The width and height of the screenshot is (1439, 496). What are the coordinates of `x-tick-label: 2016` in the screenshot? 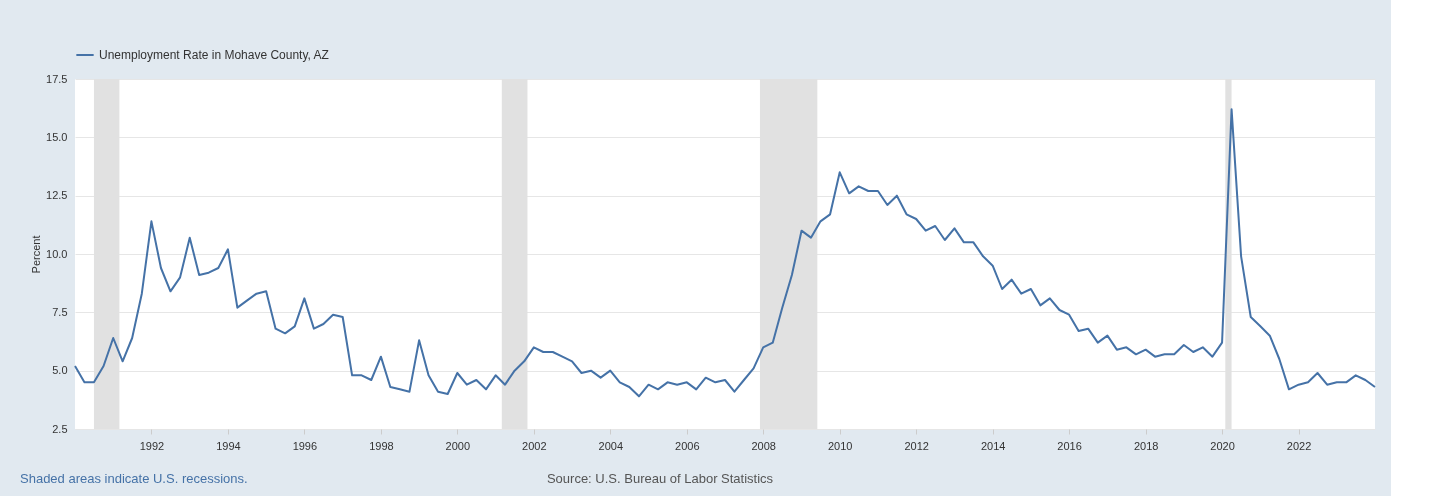 It's located at (1069, 445).